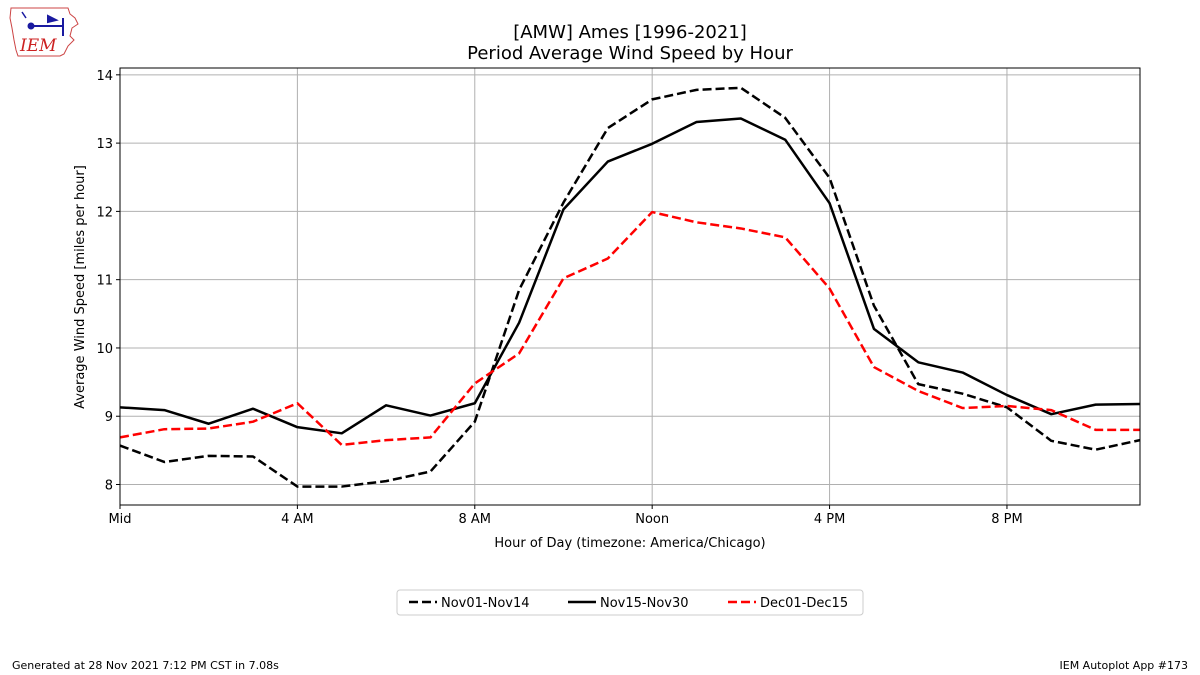  I want to click on y-tick-label: 10, so click(104, 349).